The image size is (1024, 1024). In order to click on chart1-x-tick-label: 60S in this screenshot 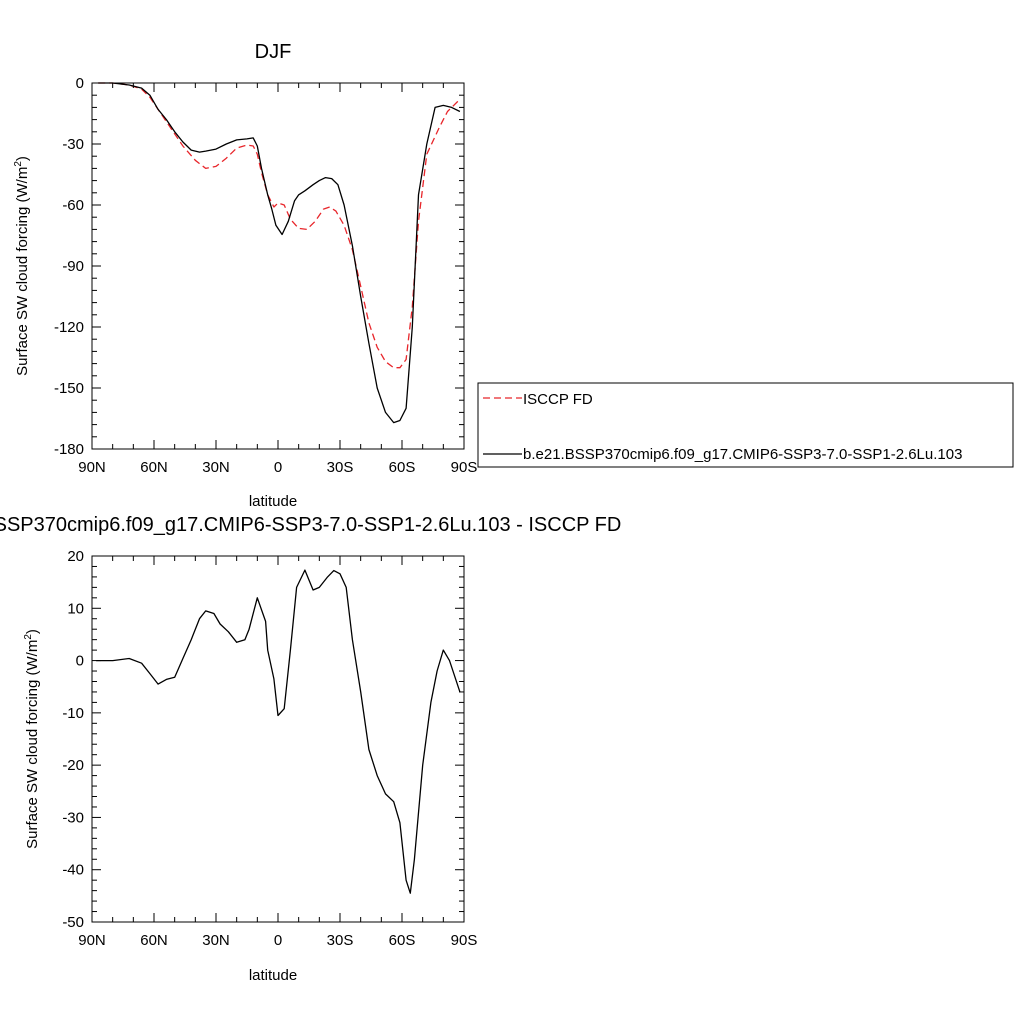, I will do `click(402, 940)`.